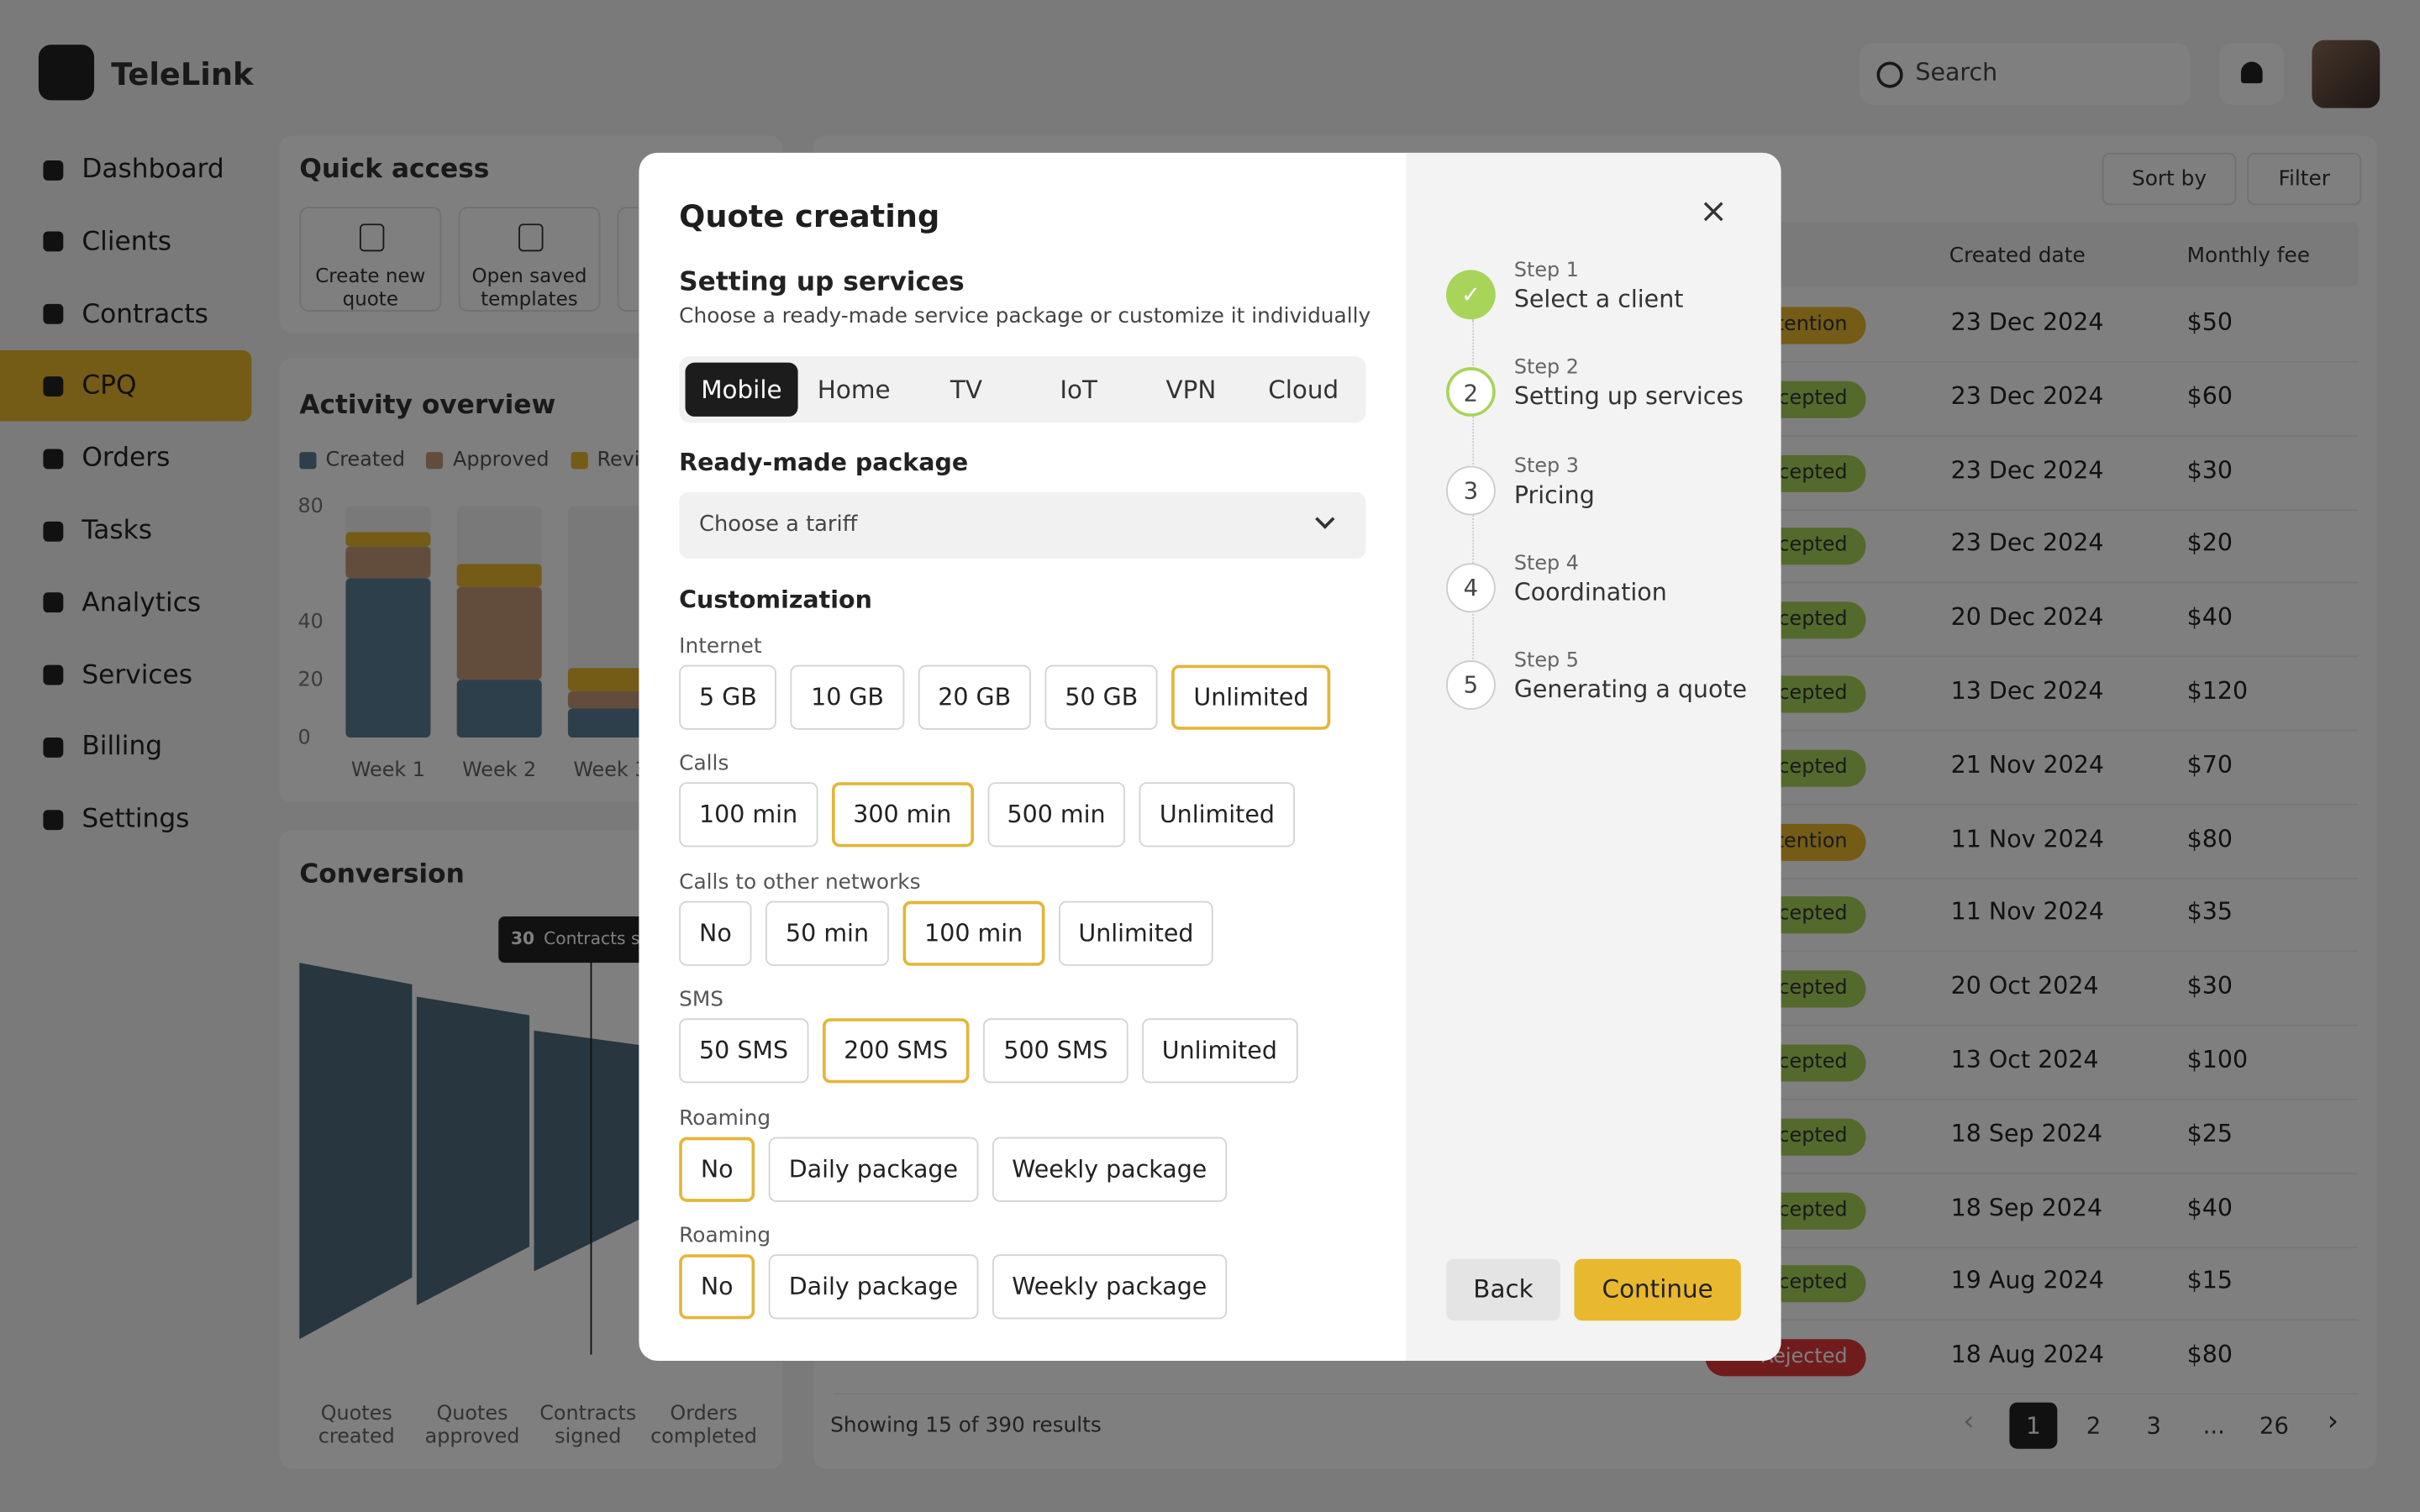 The width and height of the screenshot is (2420, 1512). I want to click on option: 5 GB, so click(728, 697).